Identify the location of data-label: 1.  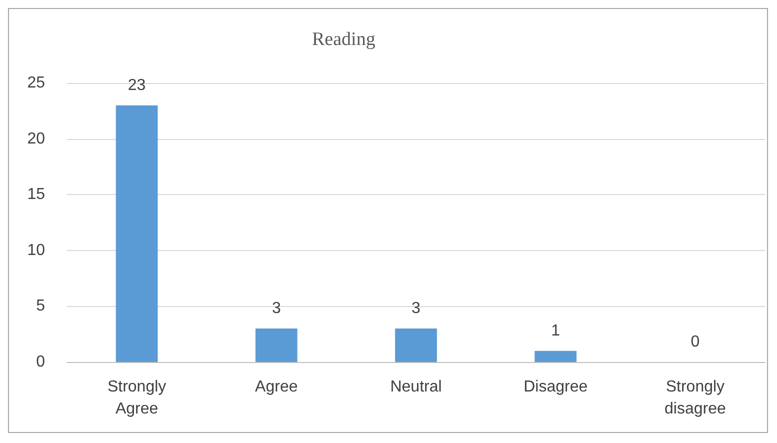
(555, 331).